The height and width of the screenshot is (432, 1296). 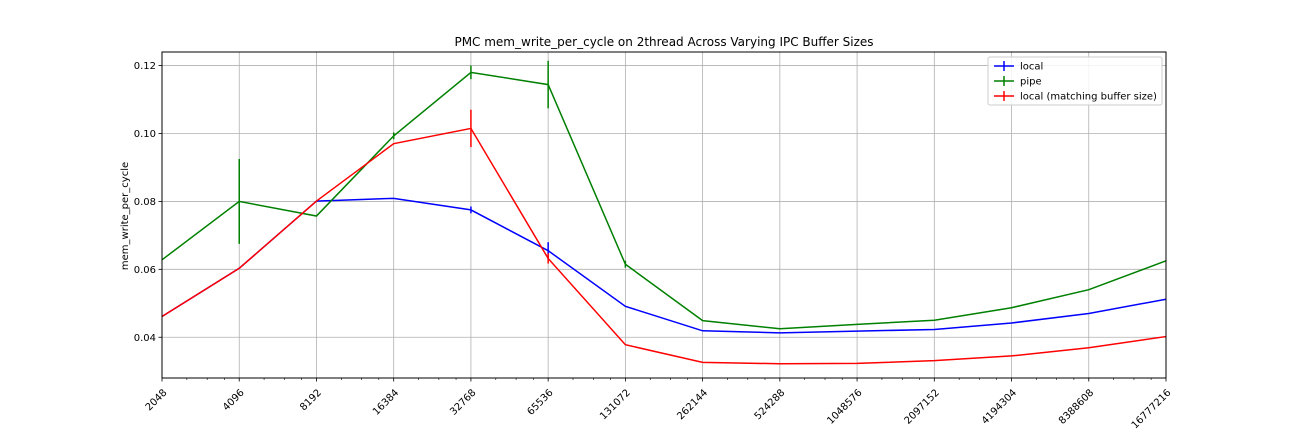 I want to click on legend-label: local (matching buffer size), so click(x=1088, y=97).